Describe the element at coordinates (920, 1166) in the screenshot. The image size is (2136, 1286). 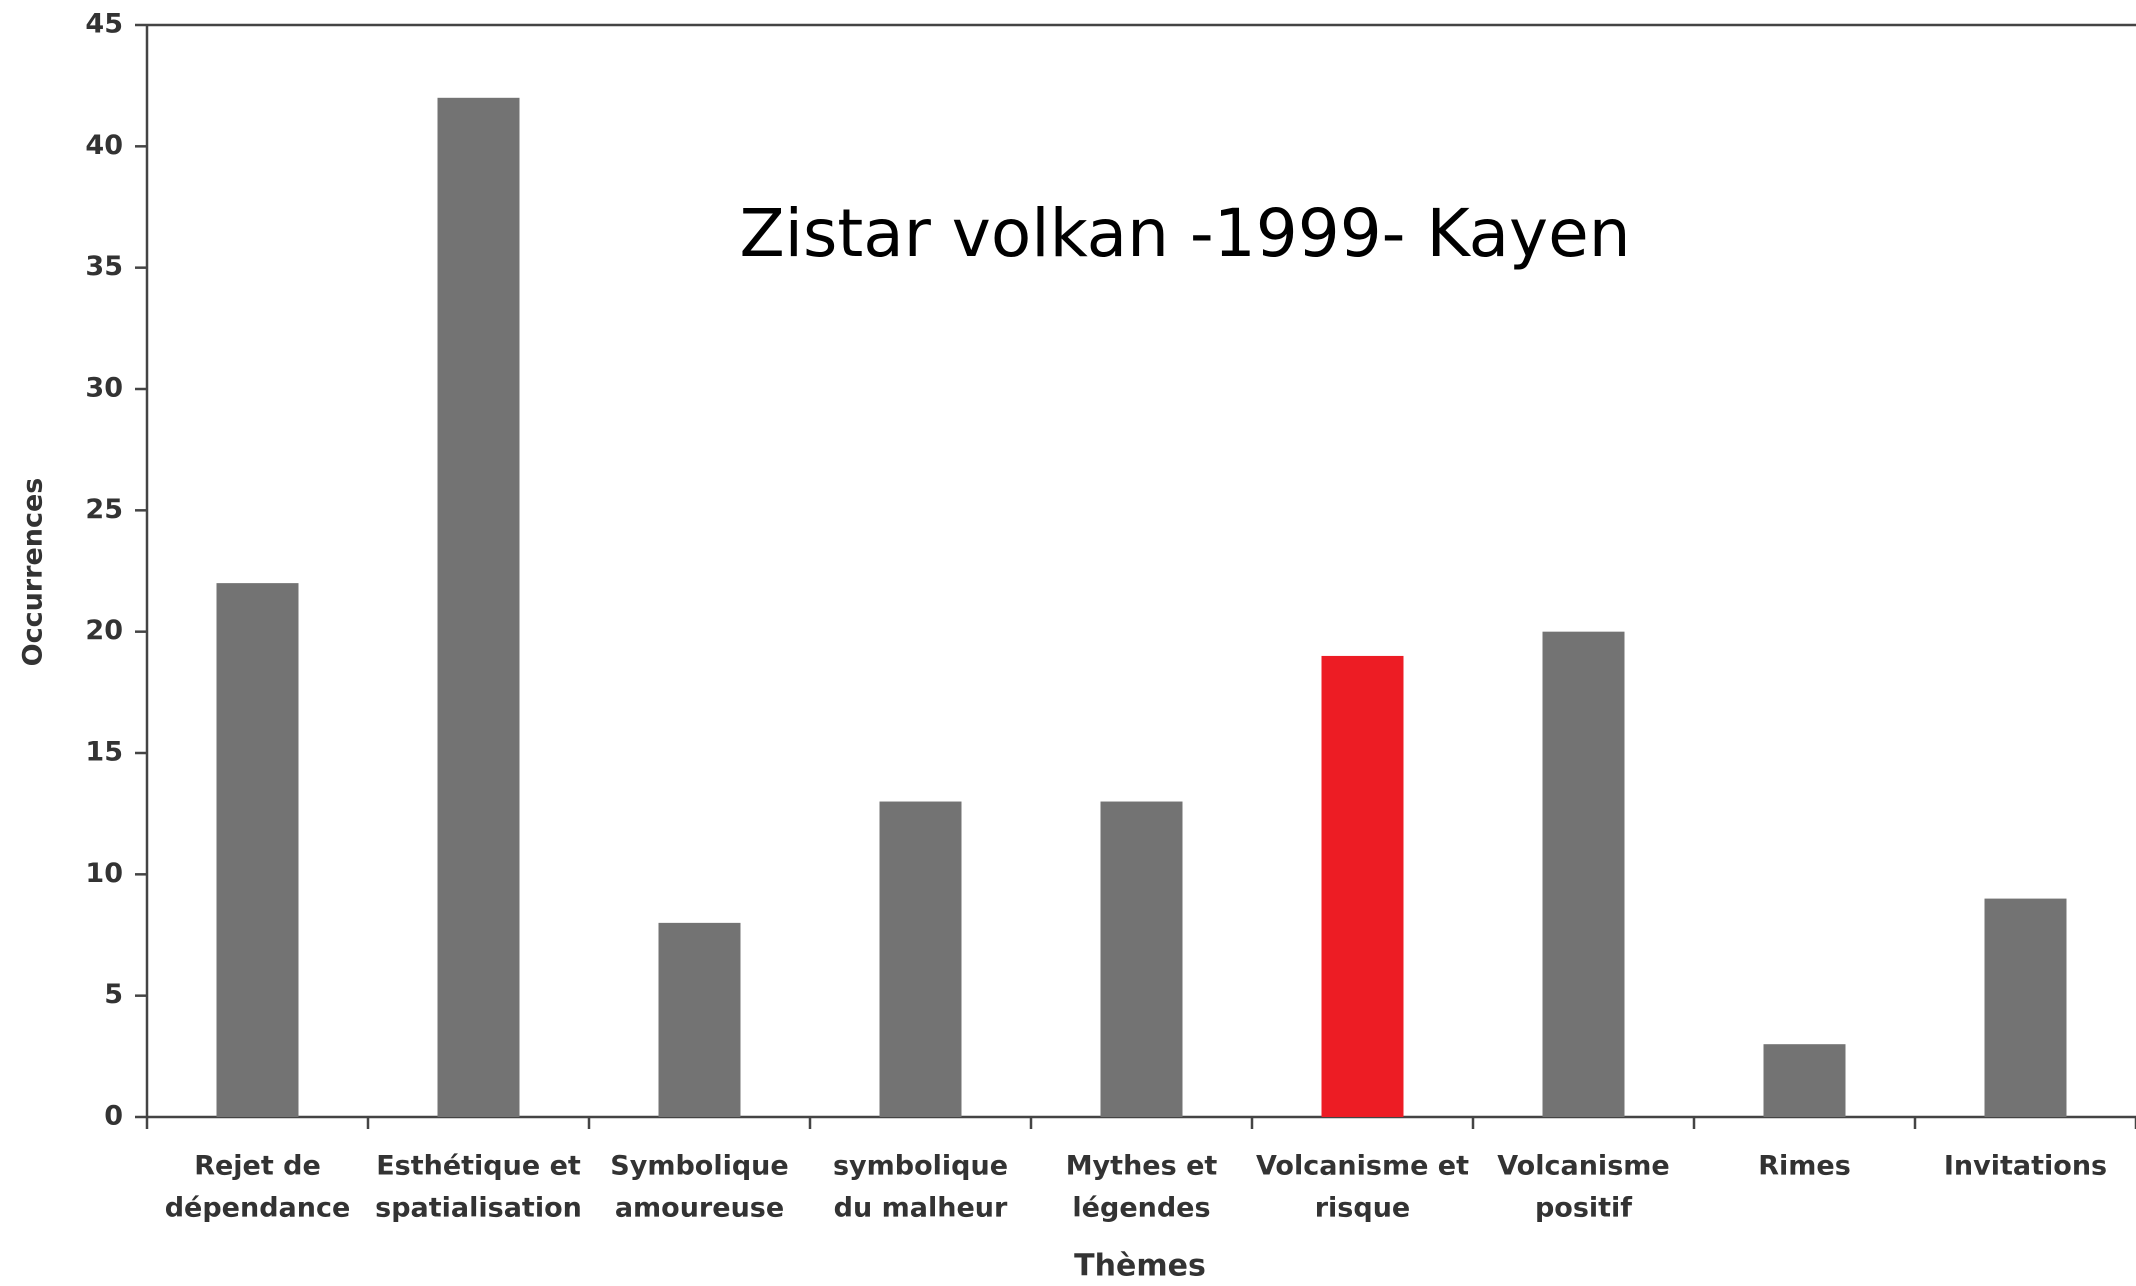
I see `x-tick-label: symbolique` at that location.